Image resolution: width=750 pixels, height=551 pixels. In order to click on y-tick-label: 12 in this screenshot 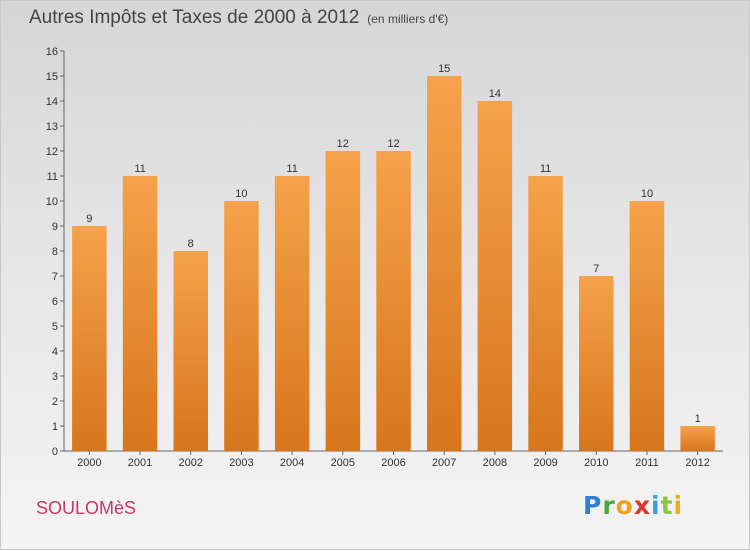, I will do `click(52, 152)`.